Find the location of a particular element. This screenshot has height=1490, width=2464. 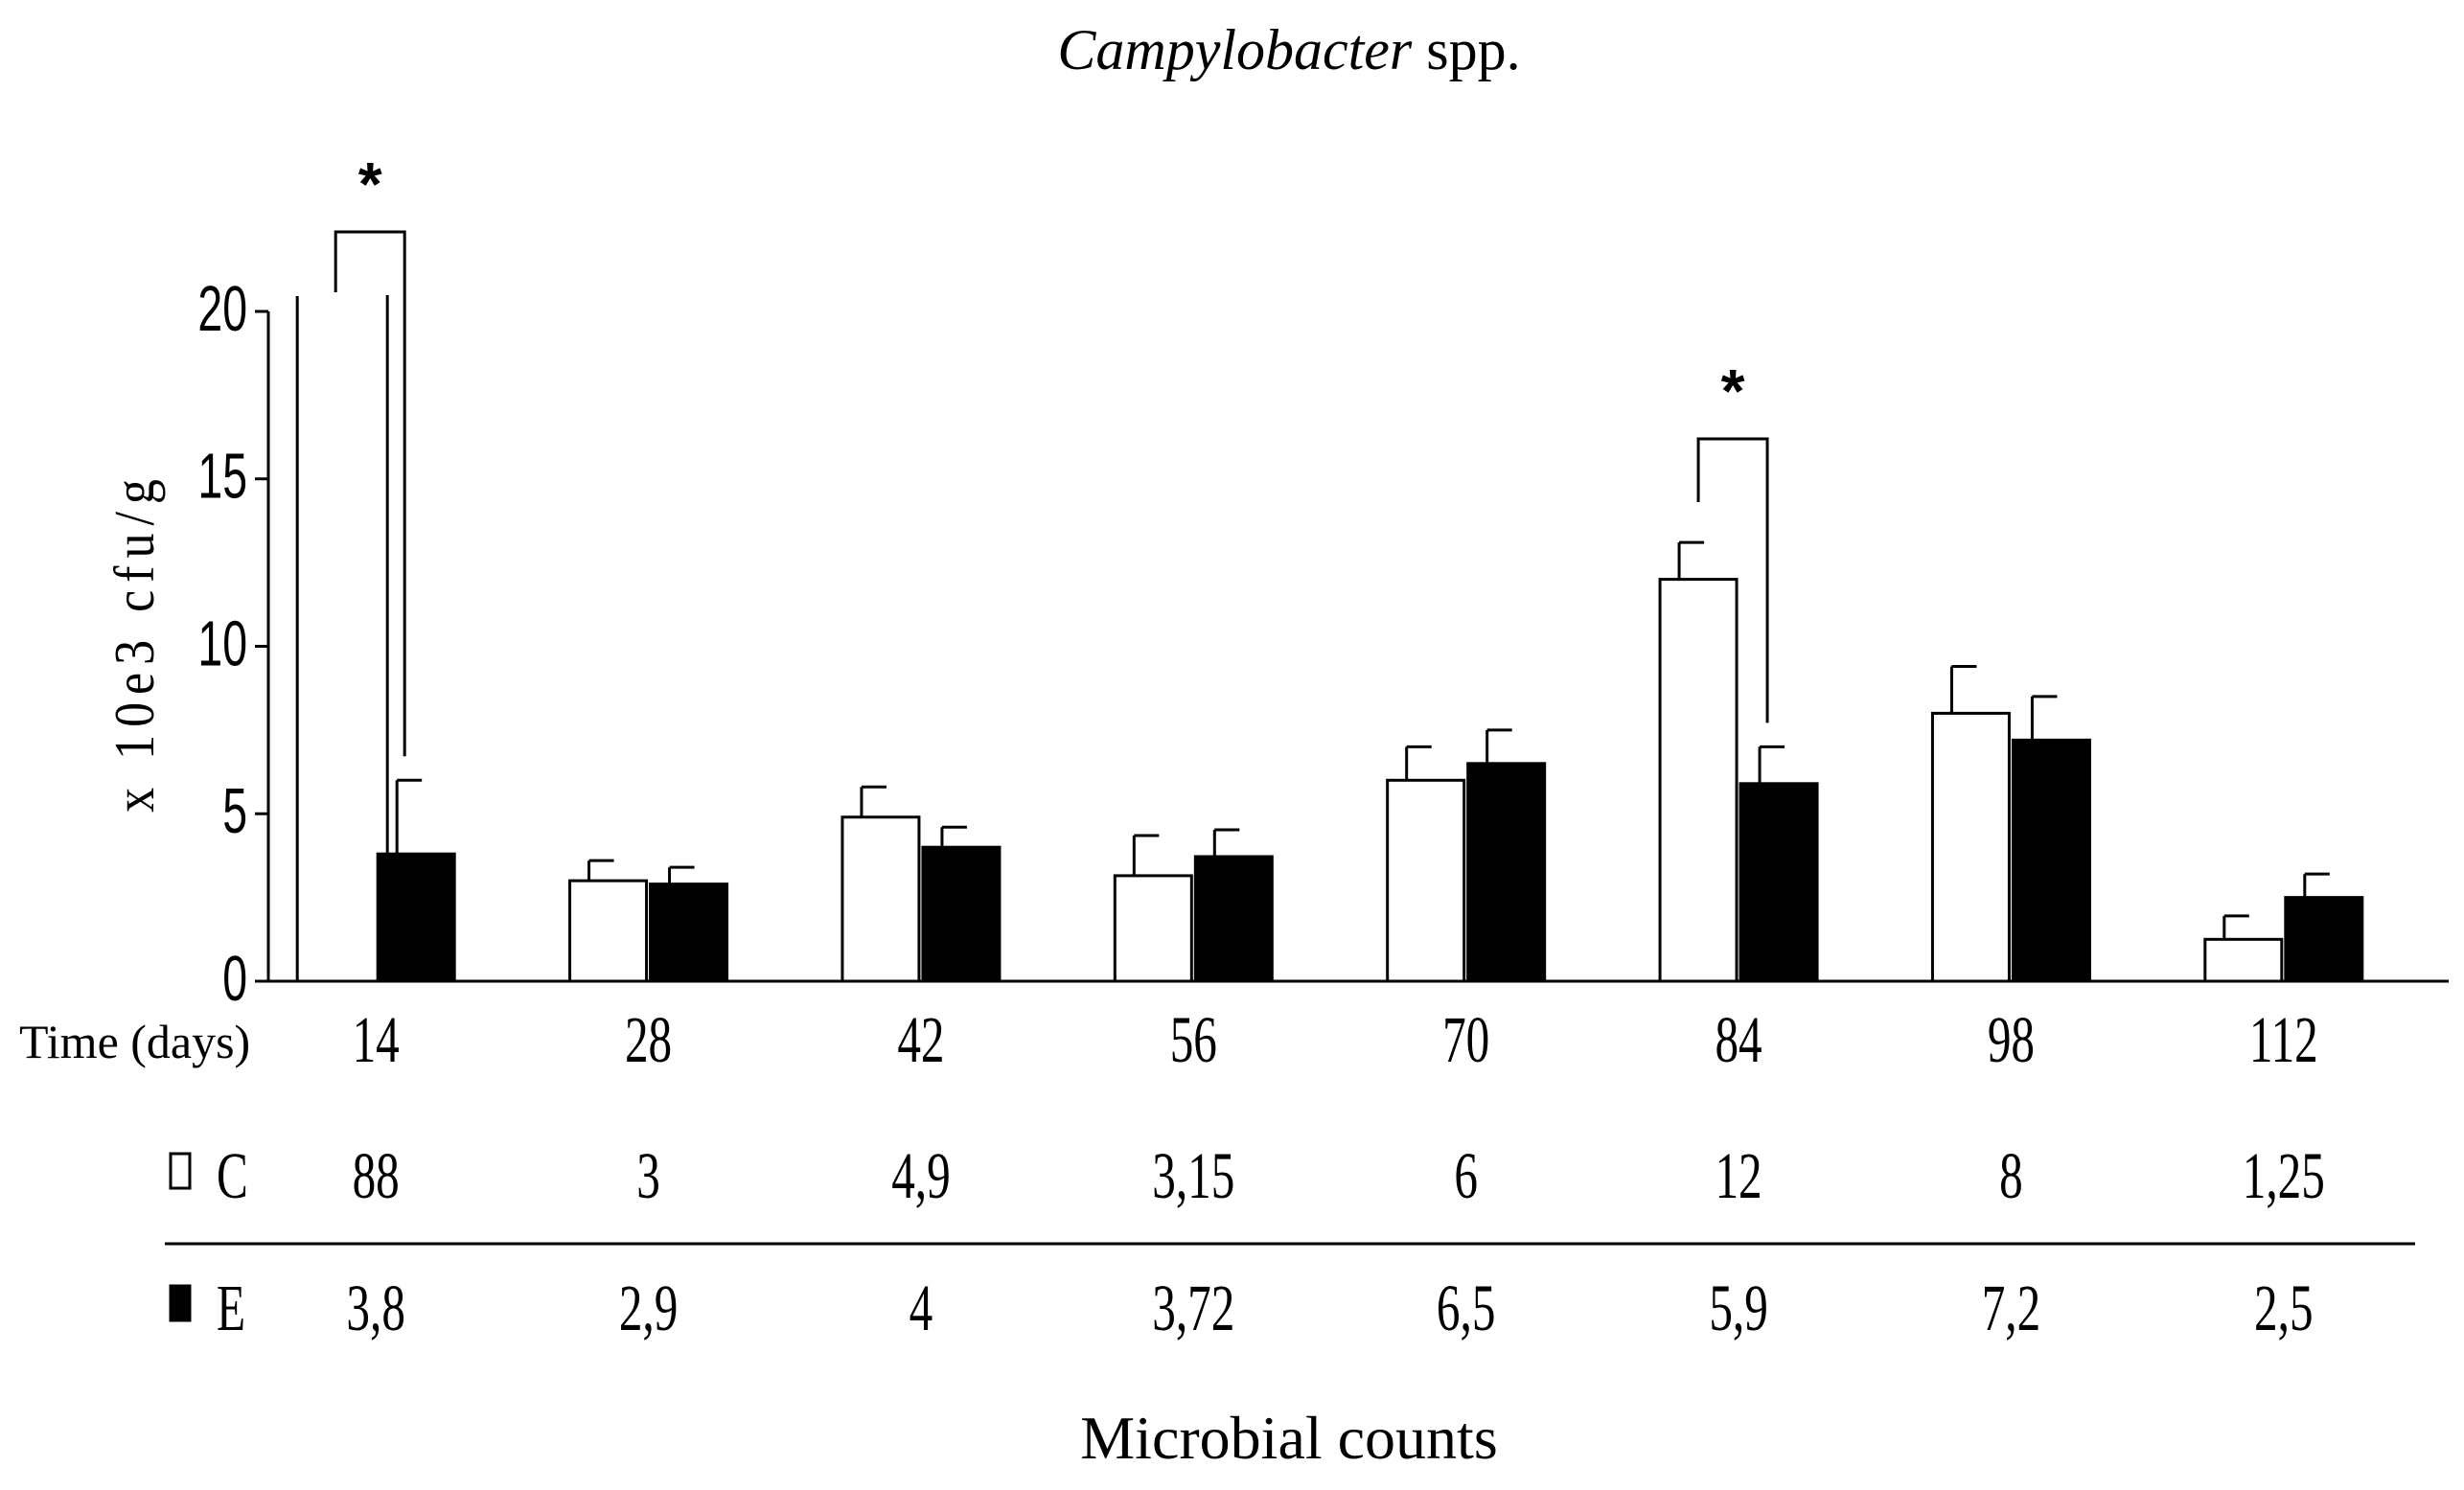

x-axis-title: Microbial counts is located at coordinates (1288, 1438).